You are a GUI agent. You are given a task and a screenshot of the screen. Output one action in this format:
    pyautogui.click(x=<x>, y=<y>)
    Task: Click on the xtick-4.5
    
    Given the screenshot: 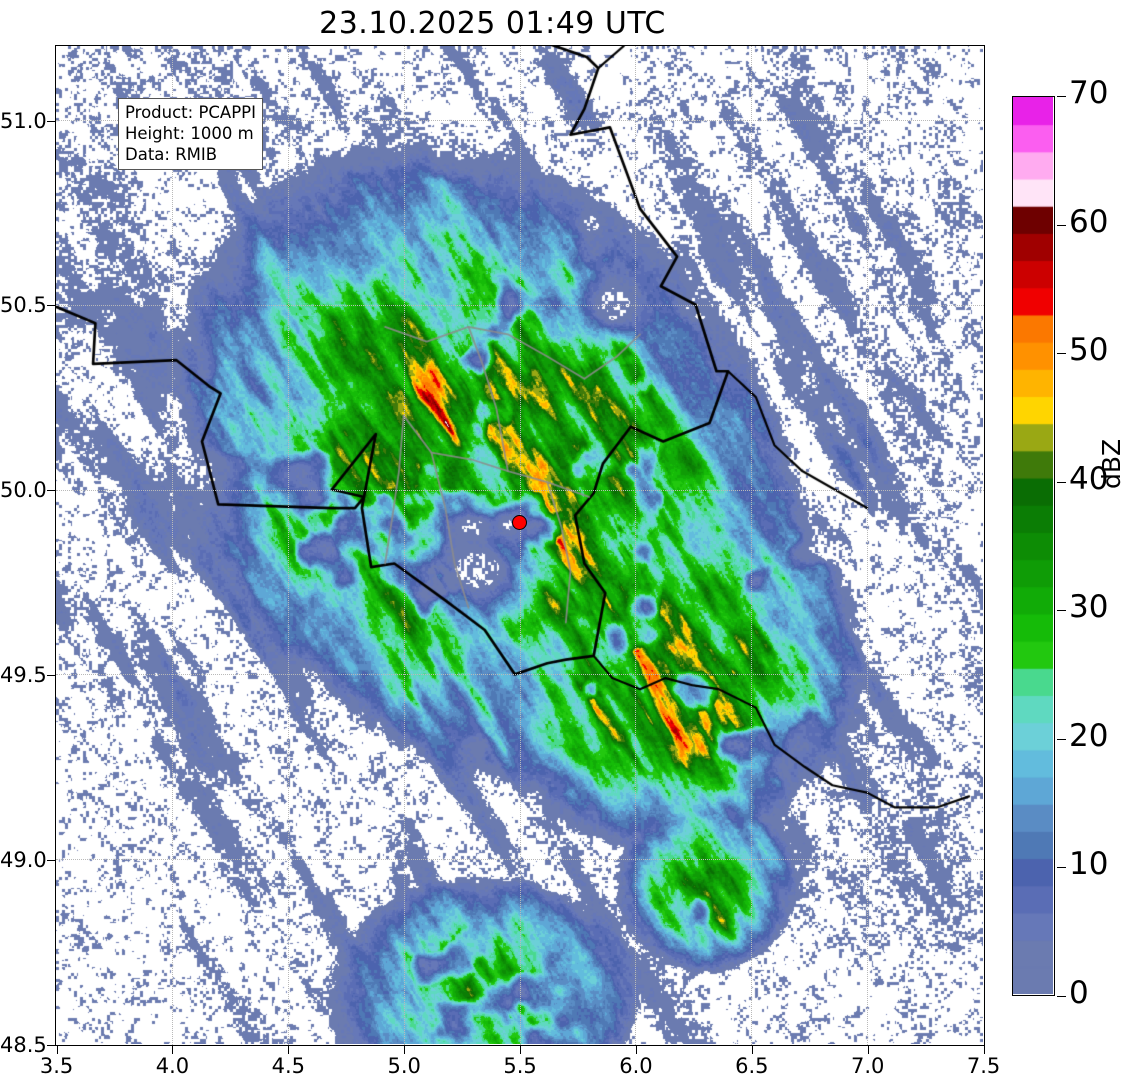 What is the action you would take?
    pyautogui.click(x=289, y=1050)
    